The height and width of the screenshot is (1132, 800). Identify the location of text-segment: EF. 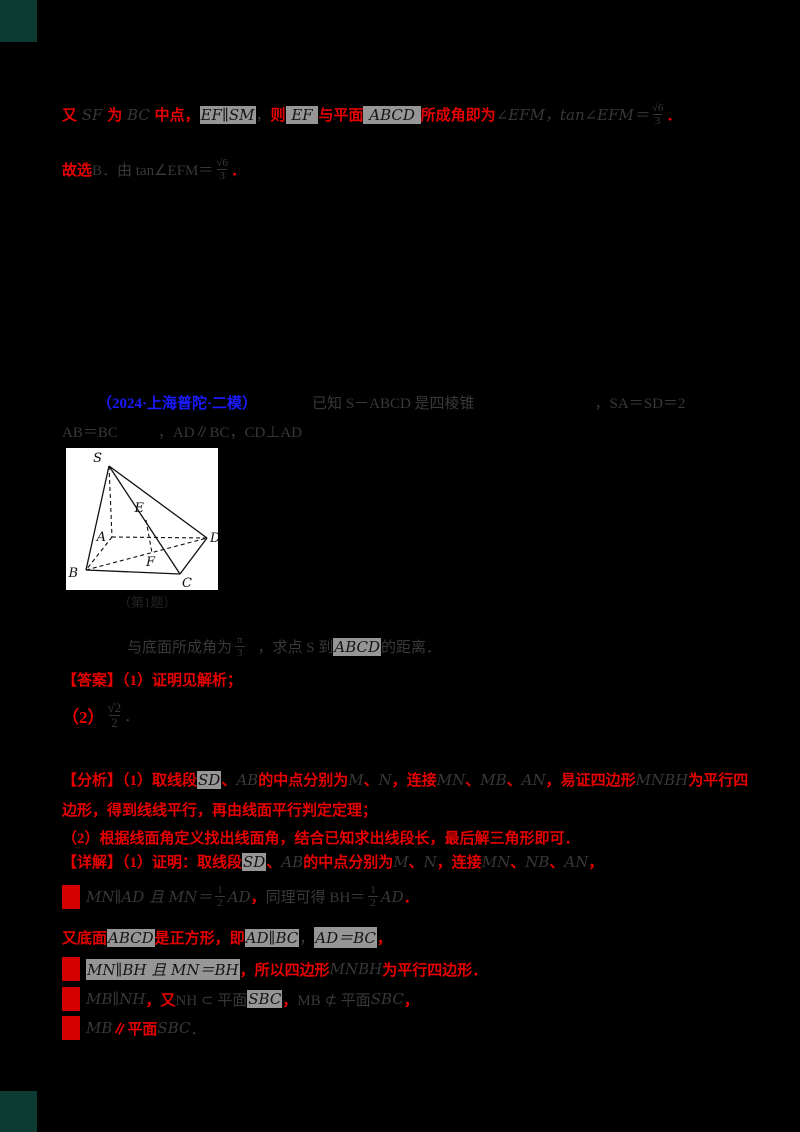
(302, 114).